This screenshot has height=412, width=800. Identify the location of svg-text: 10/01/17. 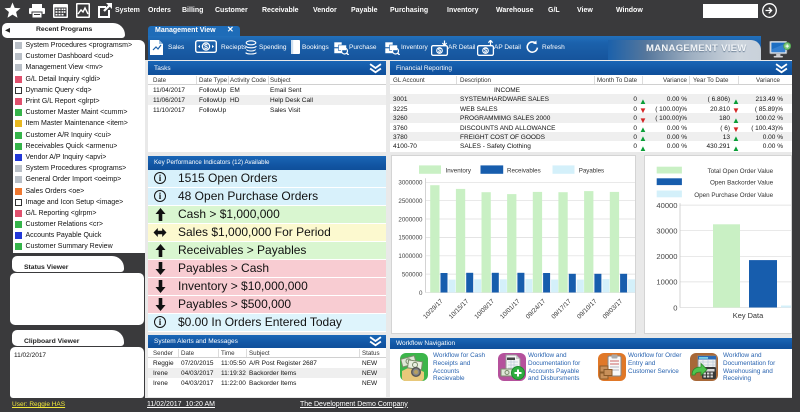
(510, 309).